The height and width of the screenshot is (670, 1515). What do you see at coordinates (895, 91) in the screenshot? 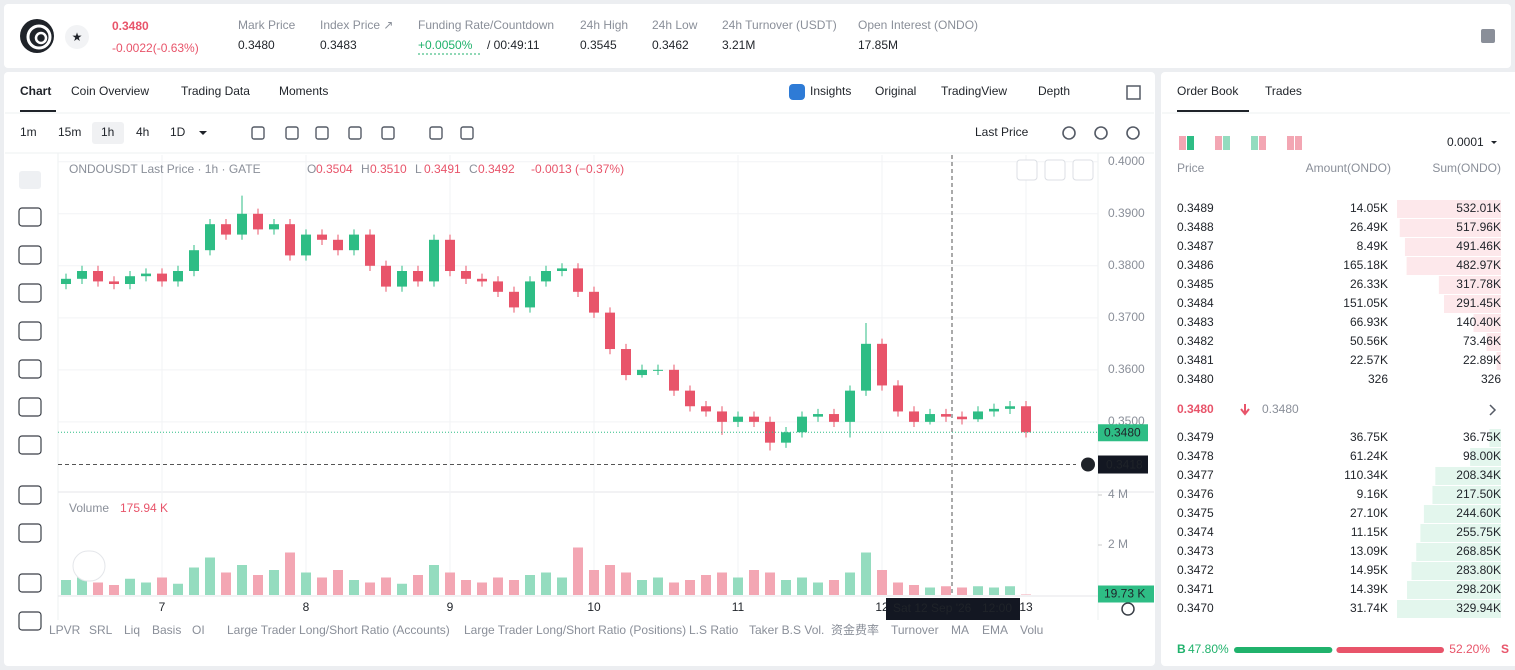
I see `view-tab: Original` at bounding box center [895, 91].